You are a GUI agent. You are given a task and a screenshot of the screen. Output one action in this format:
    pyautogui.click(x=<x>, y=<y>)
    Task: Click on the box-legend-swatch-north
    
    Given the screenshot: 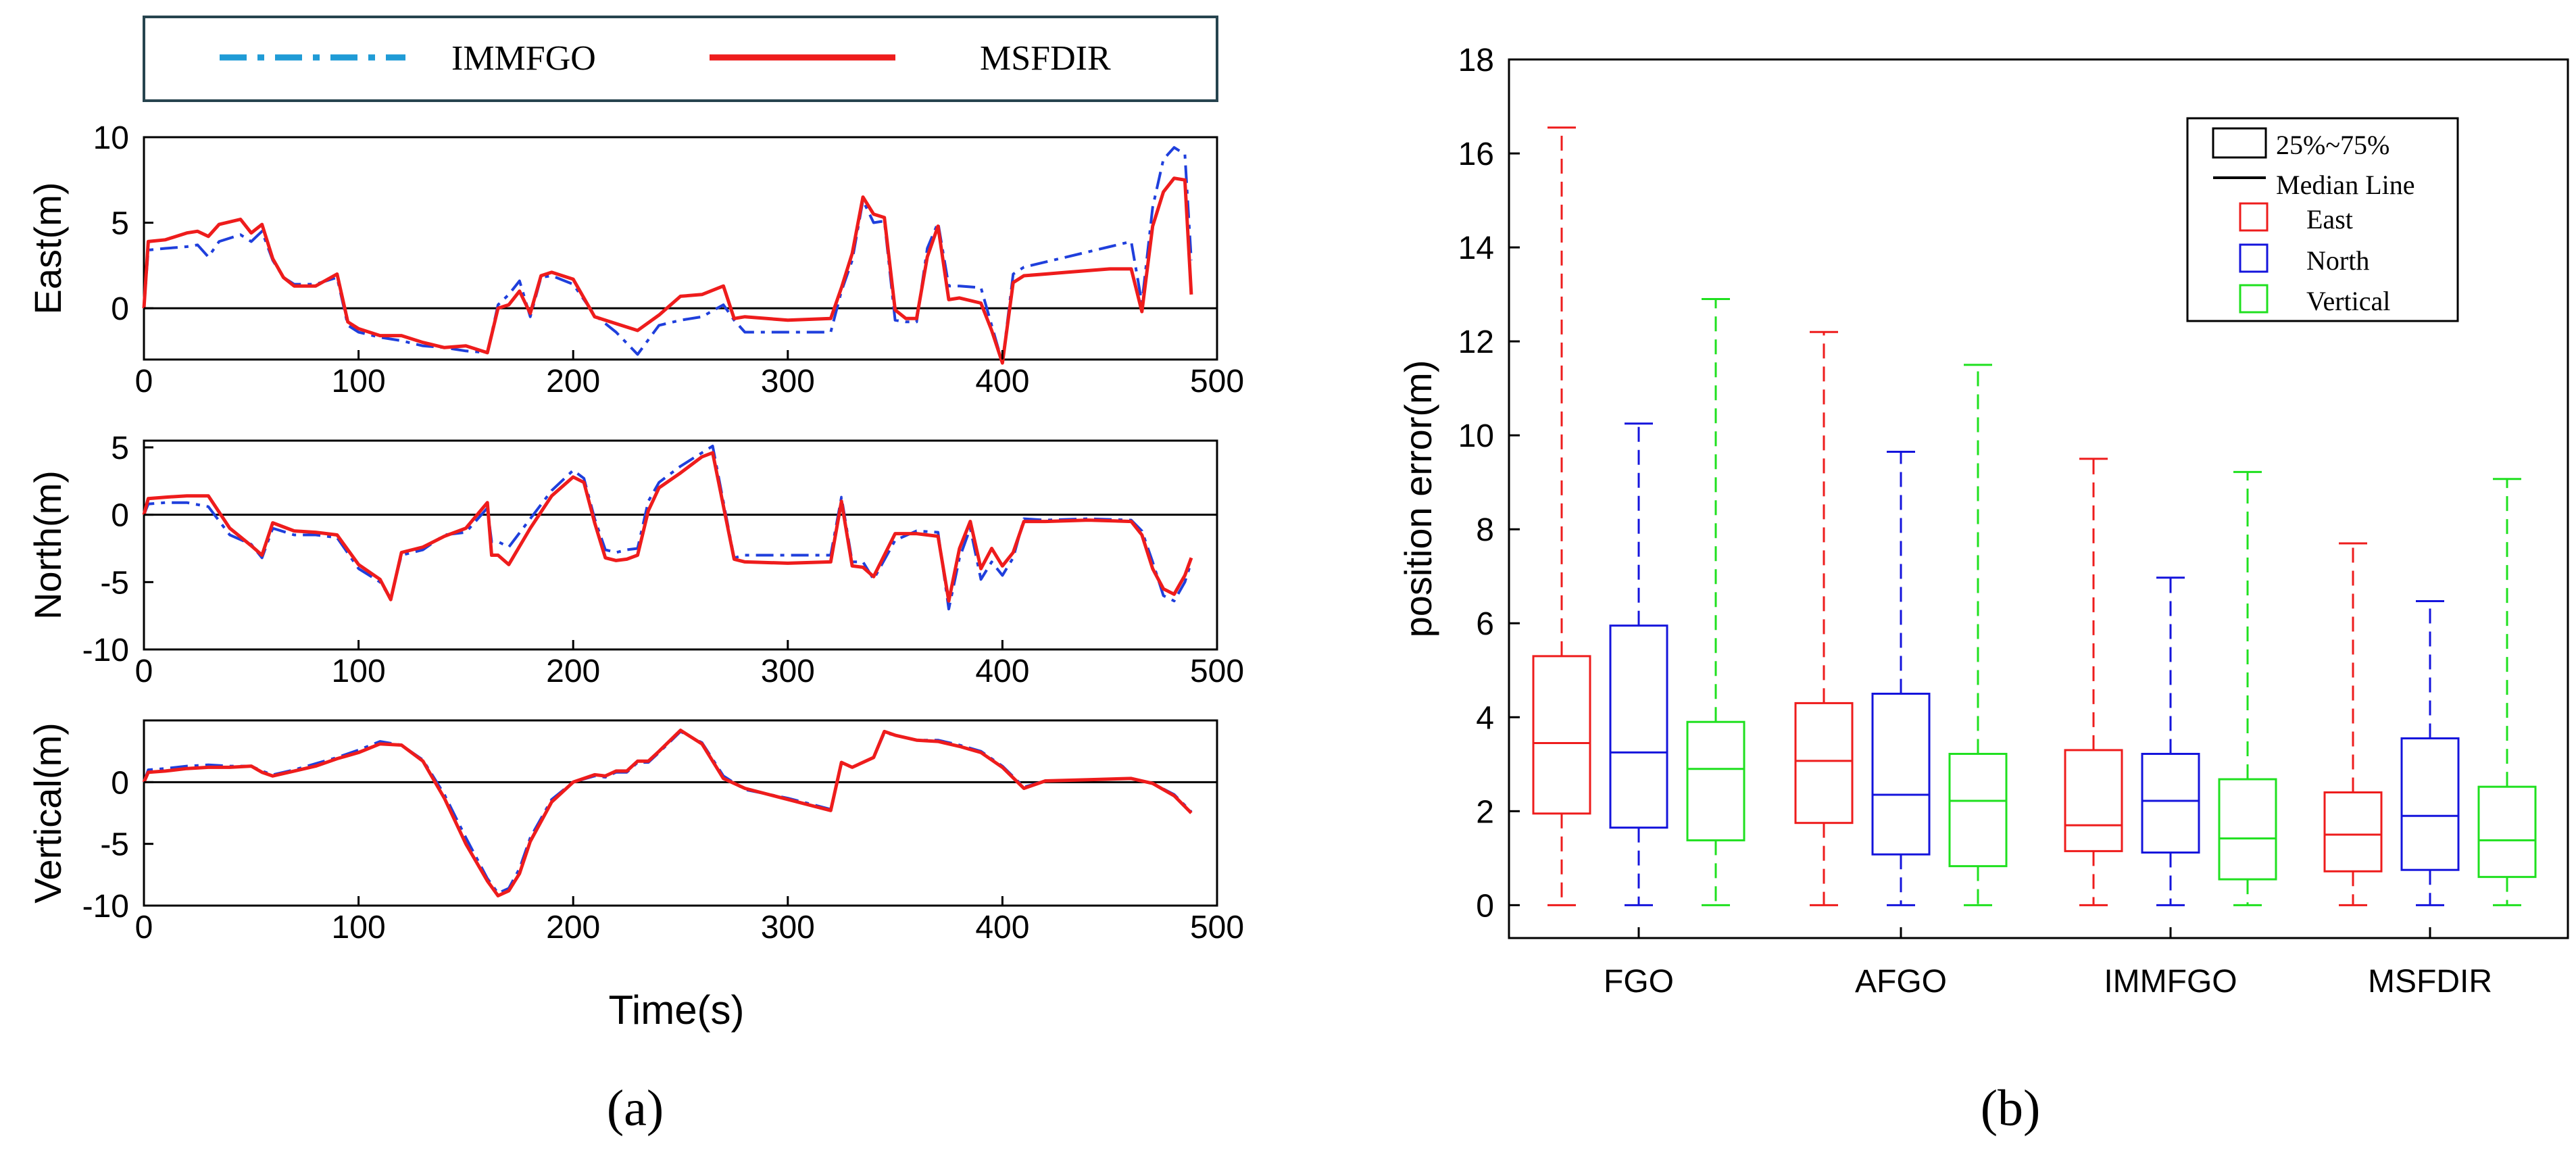 What is the action you would take?
    pyautogui.click(x=2254, y=258)
    